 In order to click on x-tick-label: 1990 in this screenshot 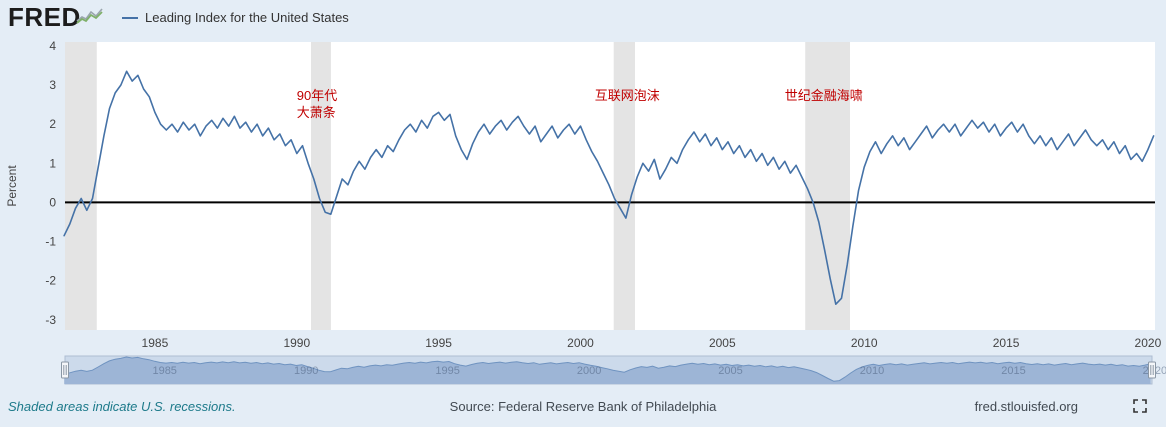, I will do `click(296, 343)`.